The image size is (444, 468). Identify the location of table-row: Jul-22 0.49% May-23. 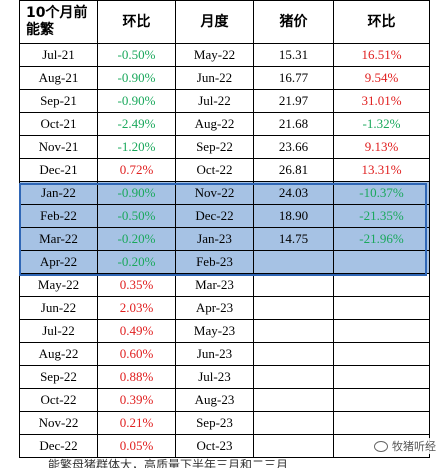
(224, 331).